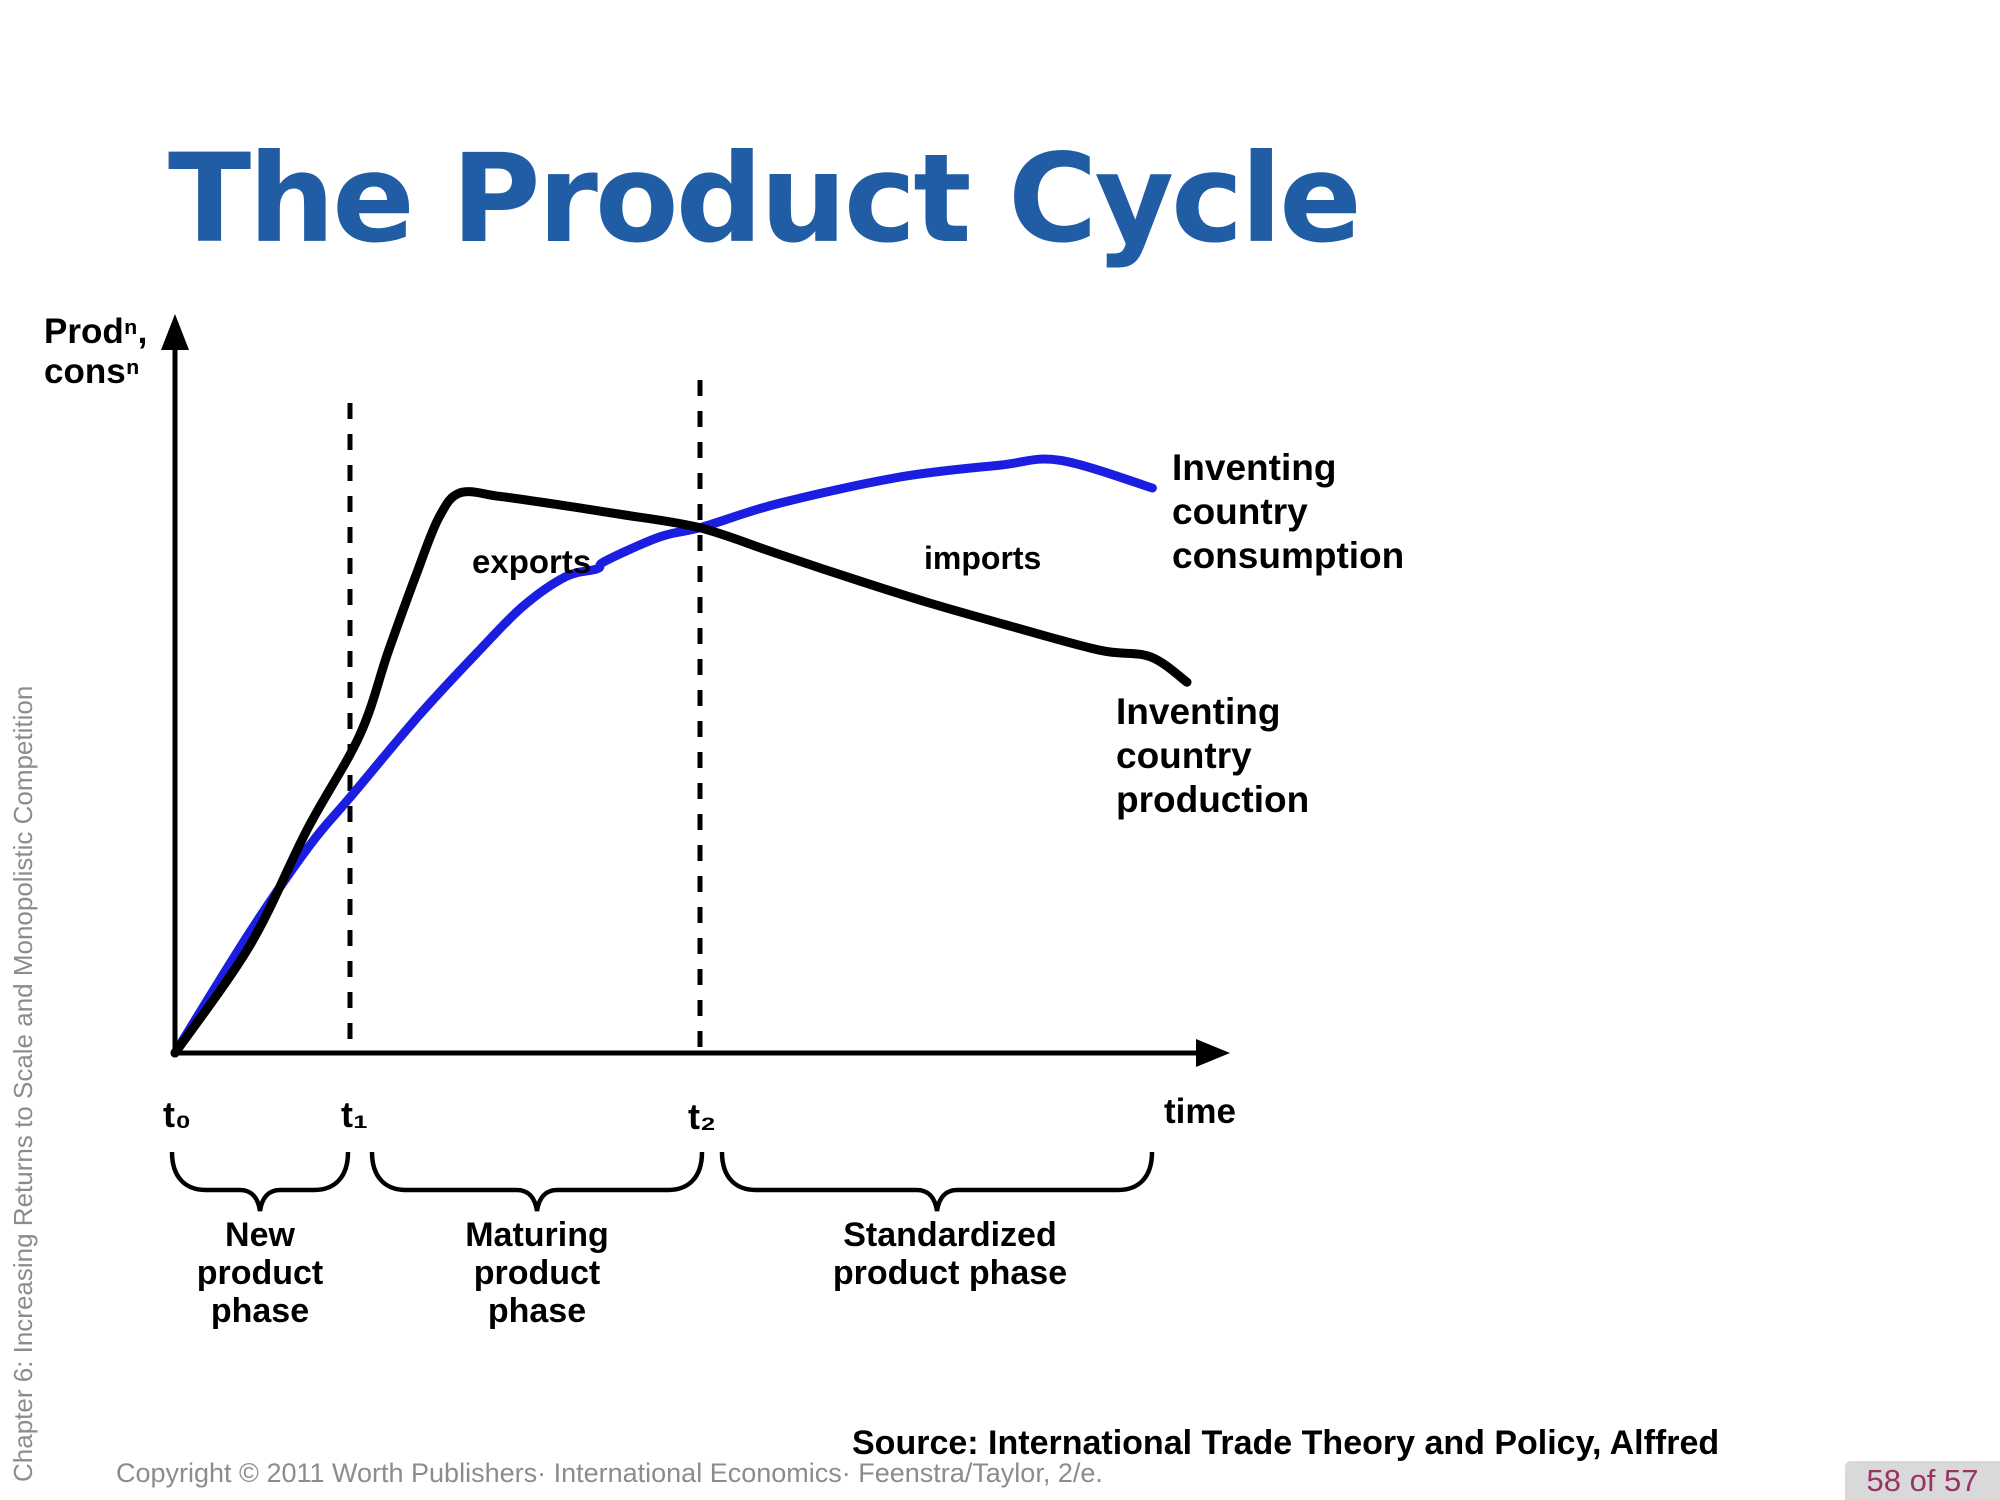 The width and height of the screenshot is (2000, 1500). I want to click on production-curve-label: Inventing country production, so click(1213, 755).